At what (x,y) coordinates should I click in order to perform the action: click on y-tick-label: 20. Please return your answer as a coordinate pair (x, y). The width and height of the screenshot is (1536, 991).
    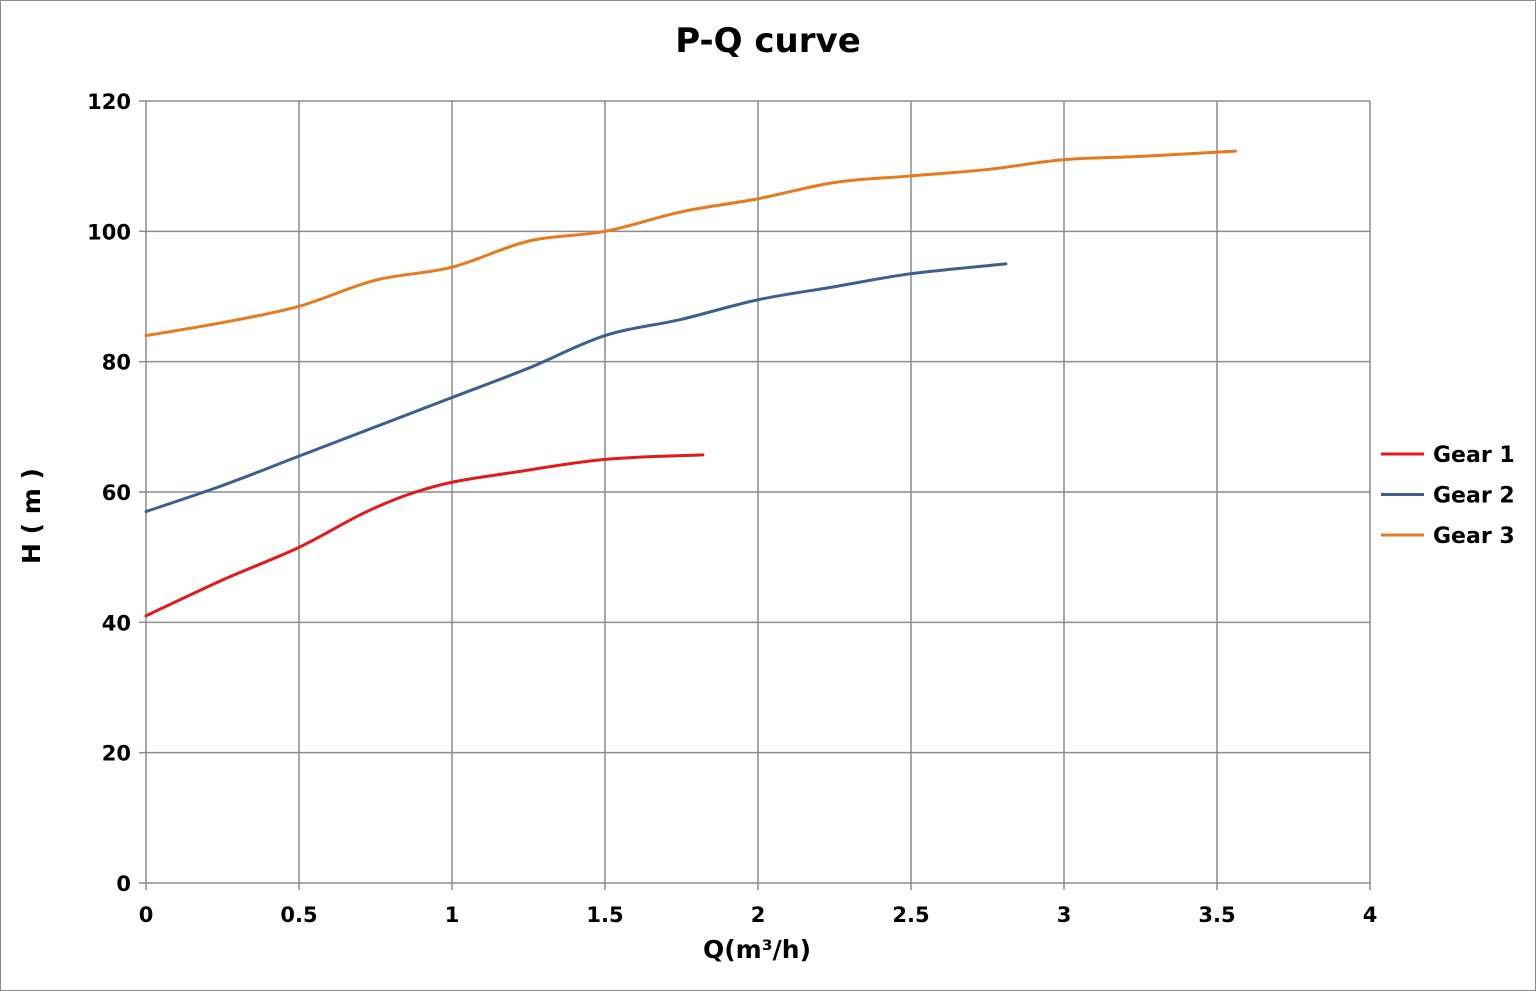
    Looking at the image, I should click on (116, 754).